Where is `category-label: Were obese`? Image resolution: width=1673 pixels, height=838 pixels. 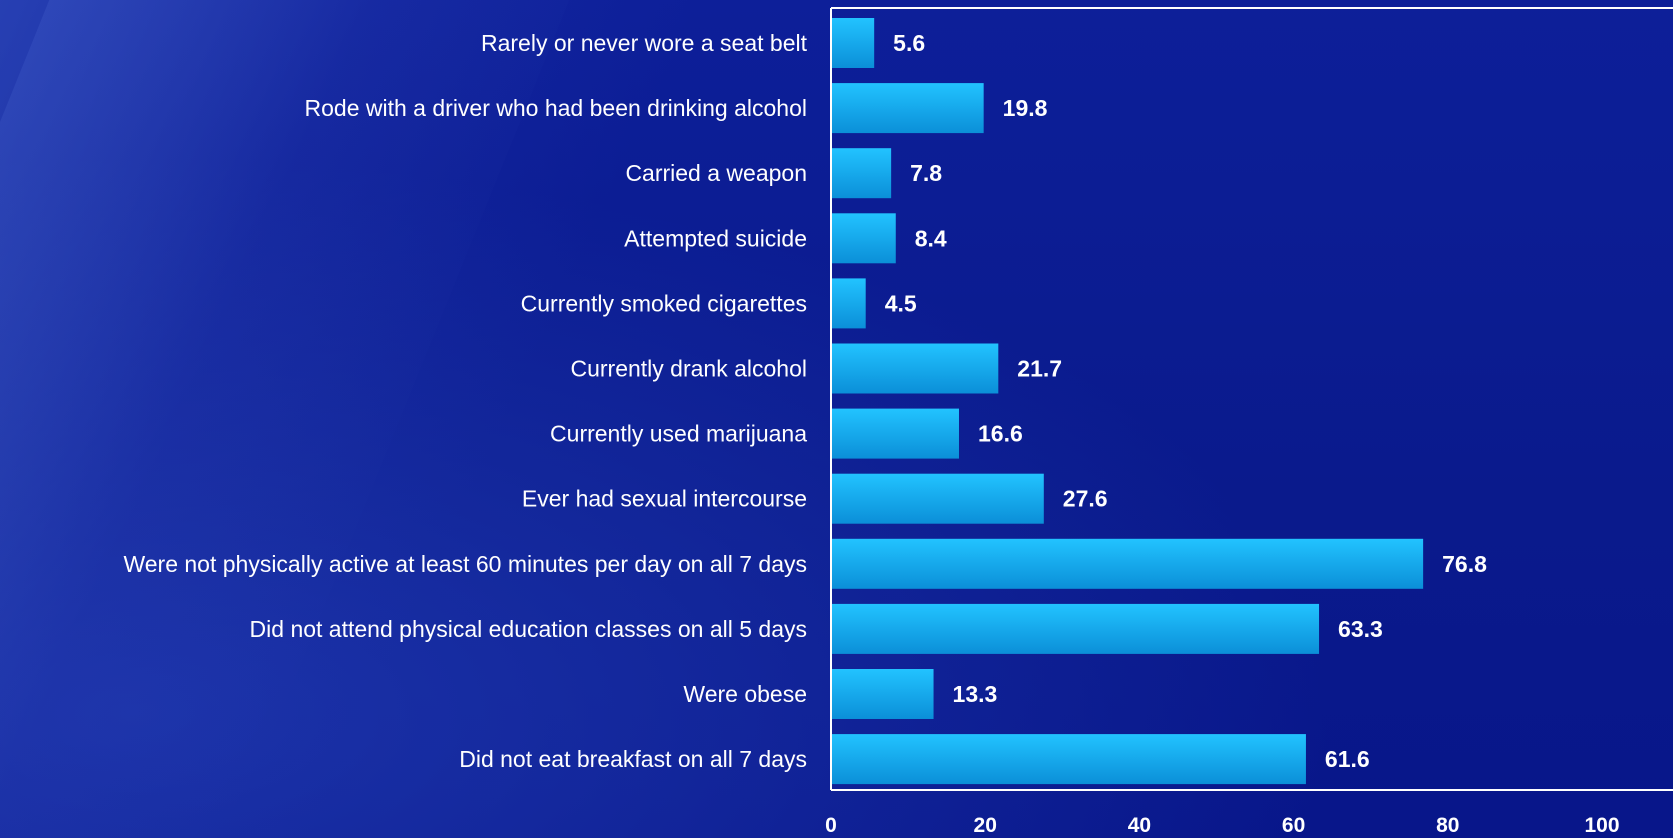
category-label: Were obese is located at coordinates (745, 694).